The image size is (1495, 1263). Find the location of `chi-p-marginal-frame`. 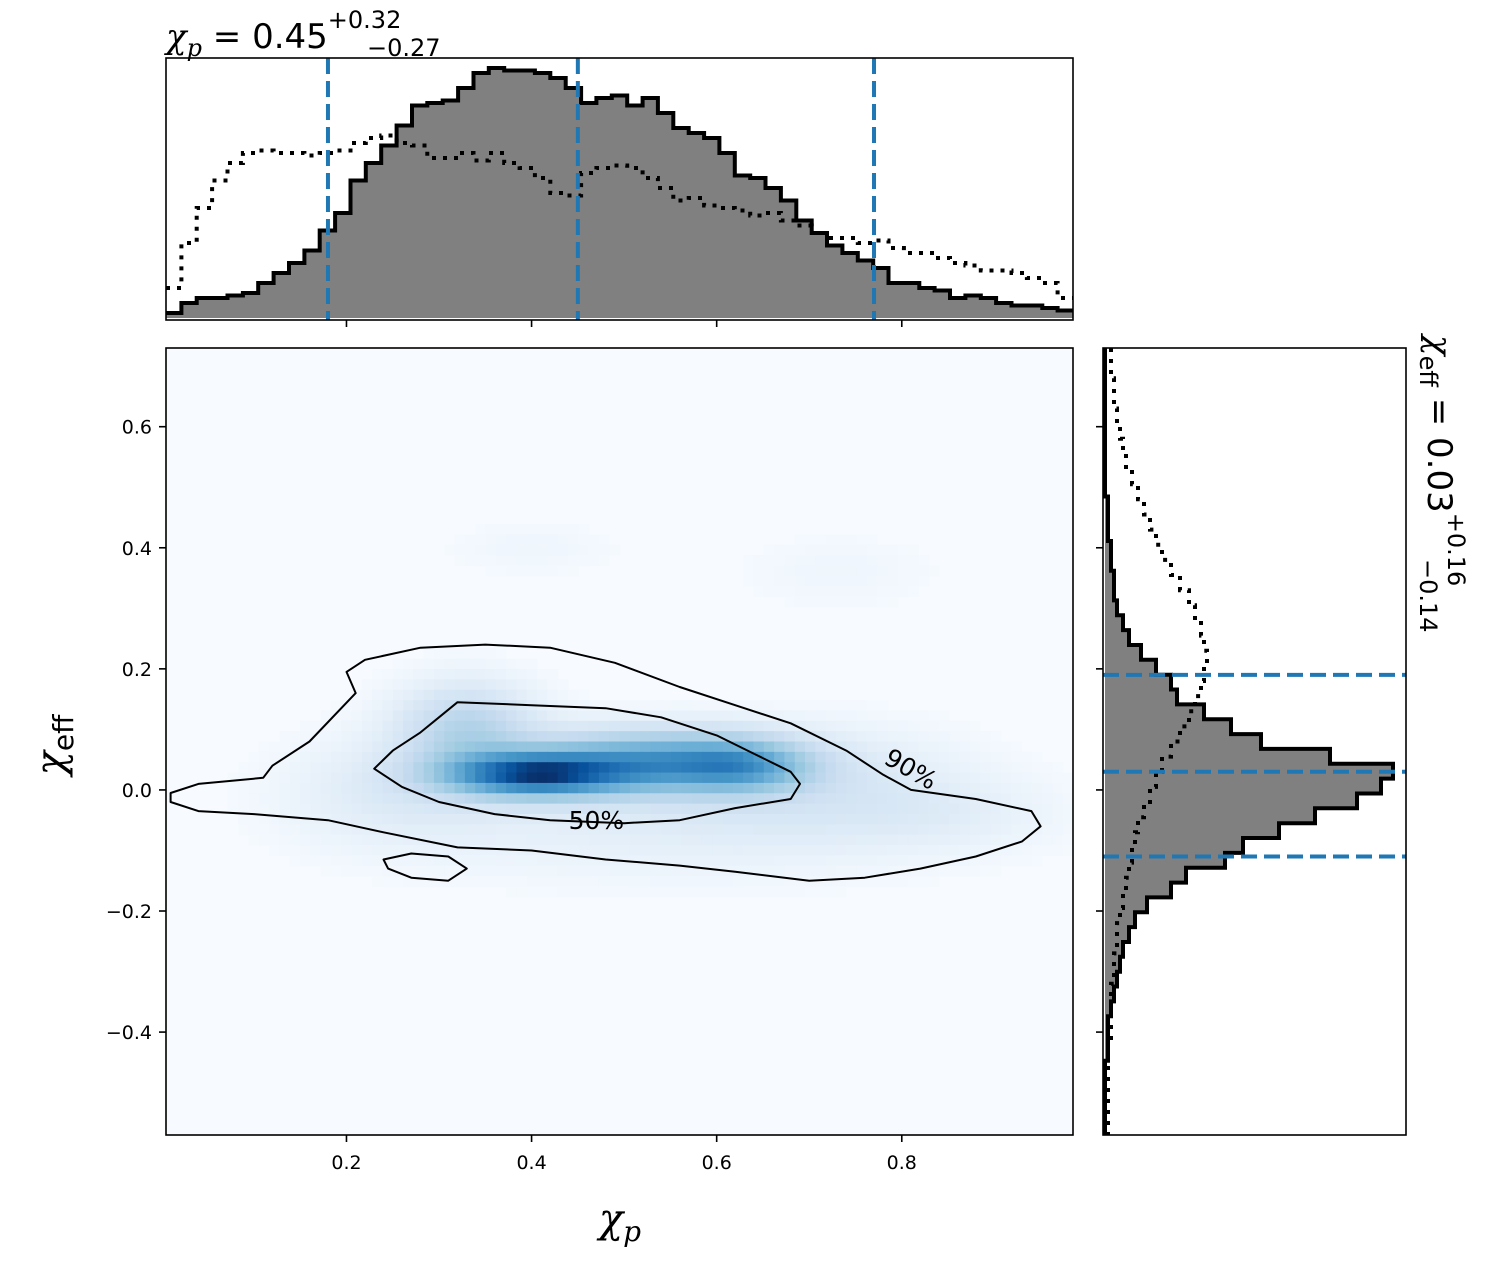

chi-p-marginal-frame is located at coordinates (619, 189).